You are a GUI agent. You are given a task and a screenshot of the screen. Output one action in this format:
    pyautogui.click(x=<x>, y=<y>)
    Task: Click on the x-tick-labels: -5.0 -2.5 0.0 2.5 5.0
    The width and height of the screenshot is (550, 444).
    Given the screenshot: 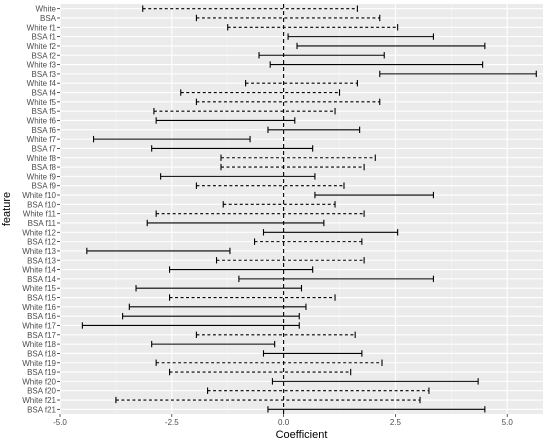 What is the action you would take?
    pyautogui.click(x=283, y=420)
    